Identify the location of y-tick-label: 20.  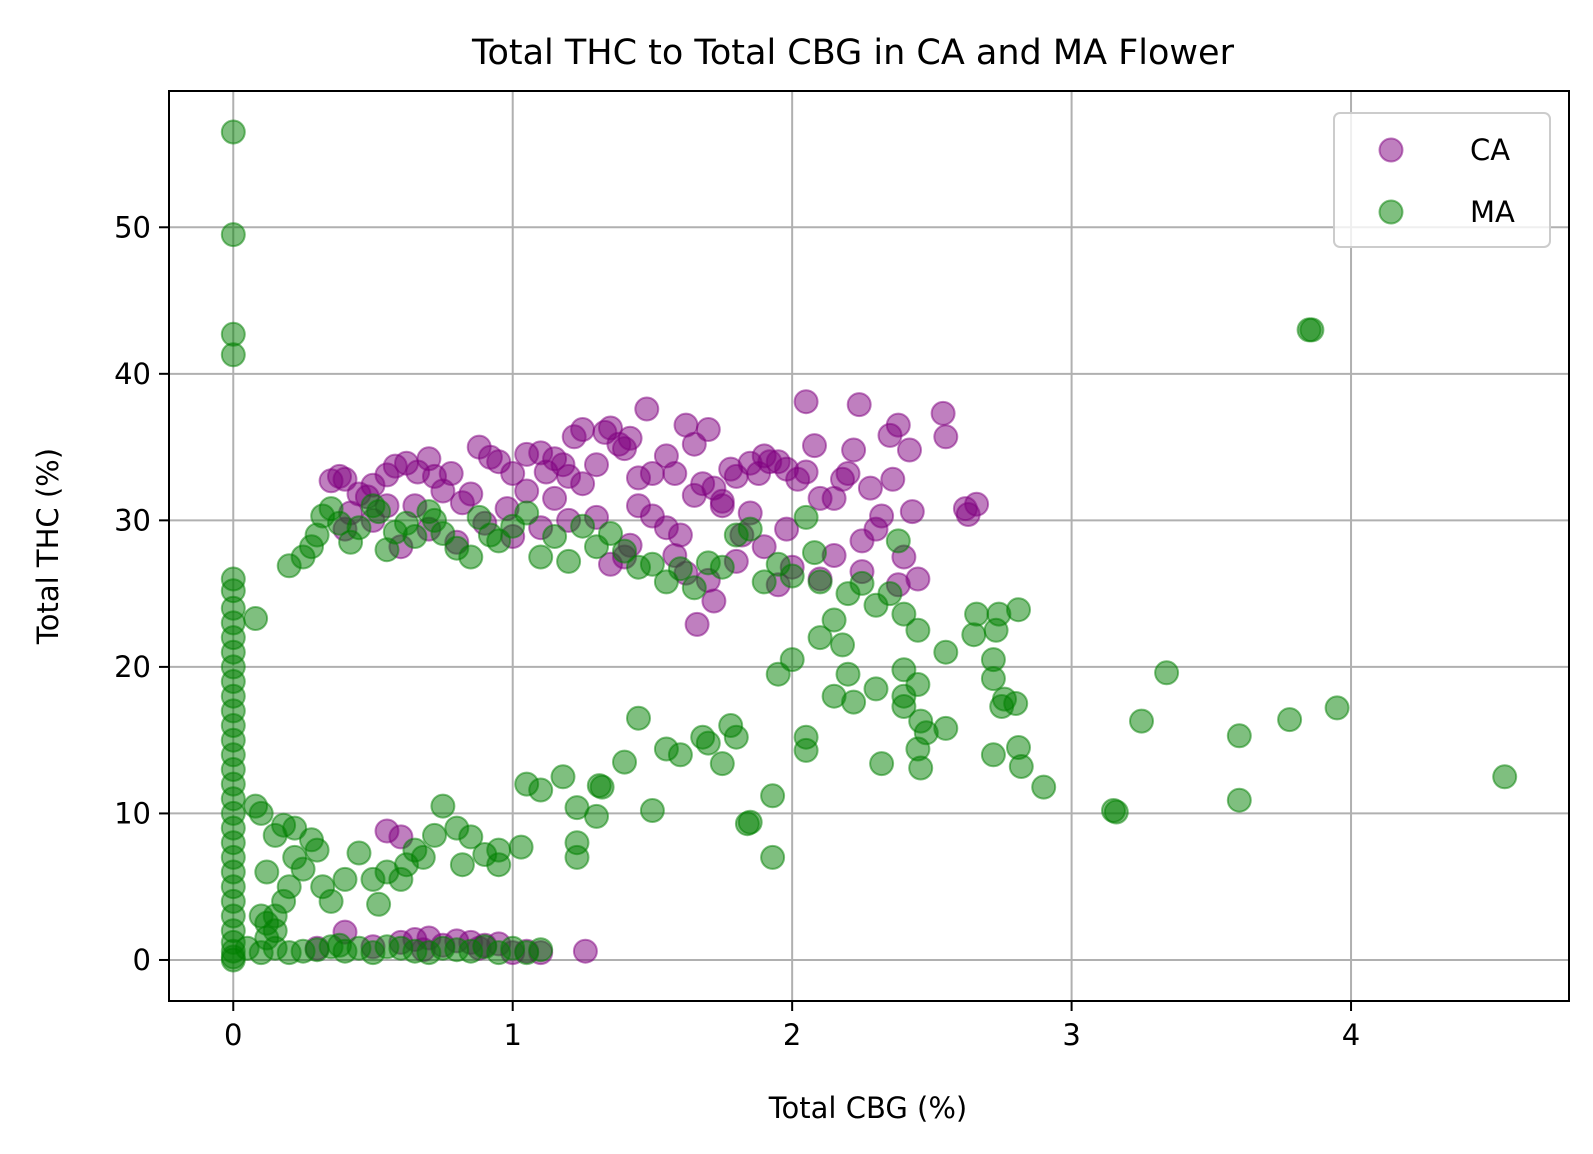
(132, 667).